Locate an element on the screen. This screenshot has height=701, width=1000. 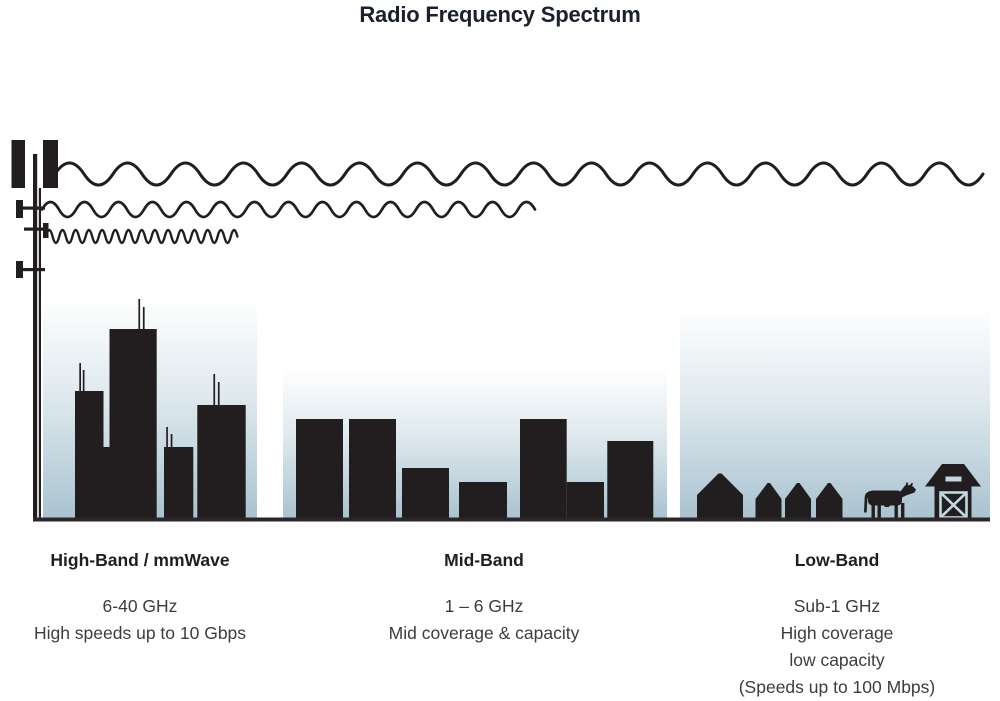
barn-icon is located at coordinates (953, 491).